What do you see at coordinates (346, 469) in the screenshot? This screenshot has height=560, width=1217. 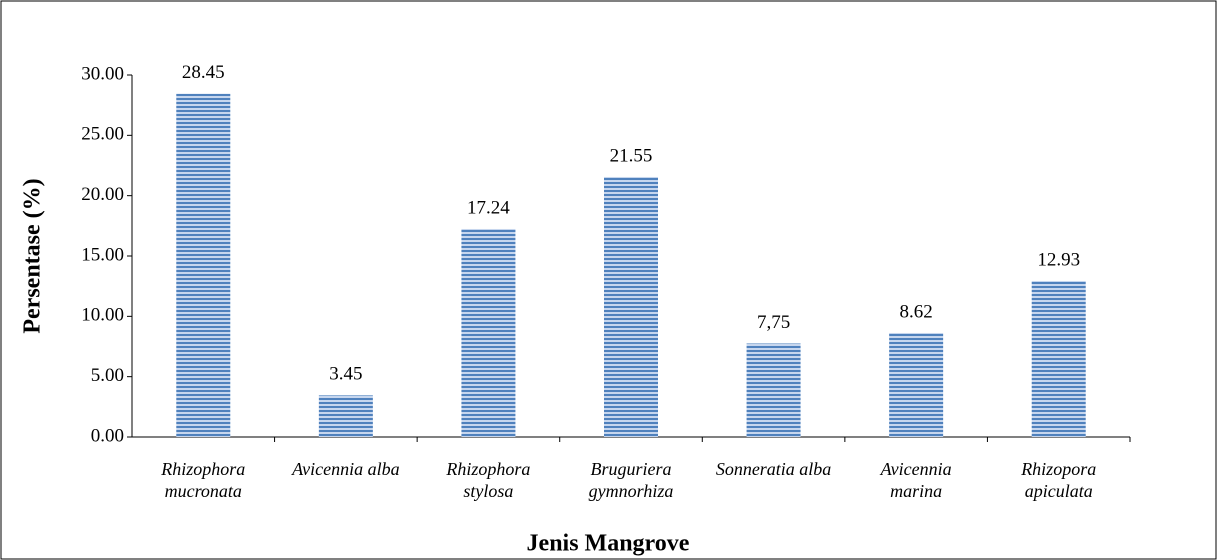 I see `x-tick-label: Avicennia alba` at bounding box center [346, 469].